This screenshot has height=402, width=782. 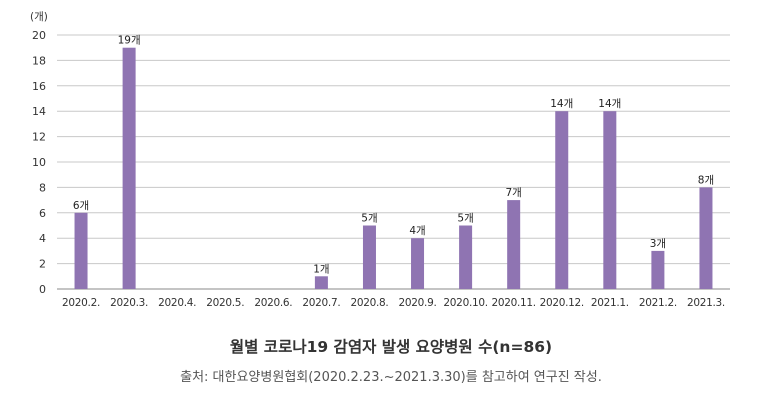 What do you see at coordinates (562, 303) in the screenshot?
I see `x-tick-label: 2020.12.` at bounding box center [562, 303].